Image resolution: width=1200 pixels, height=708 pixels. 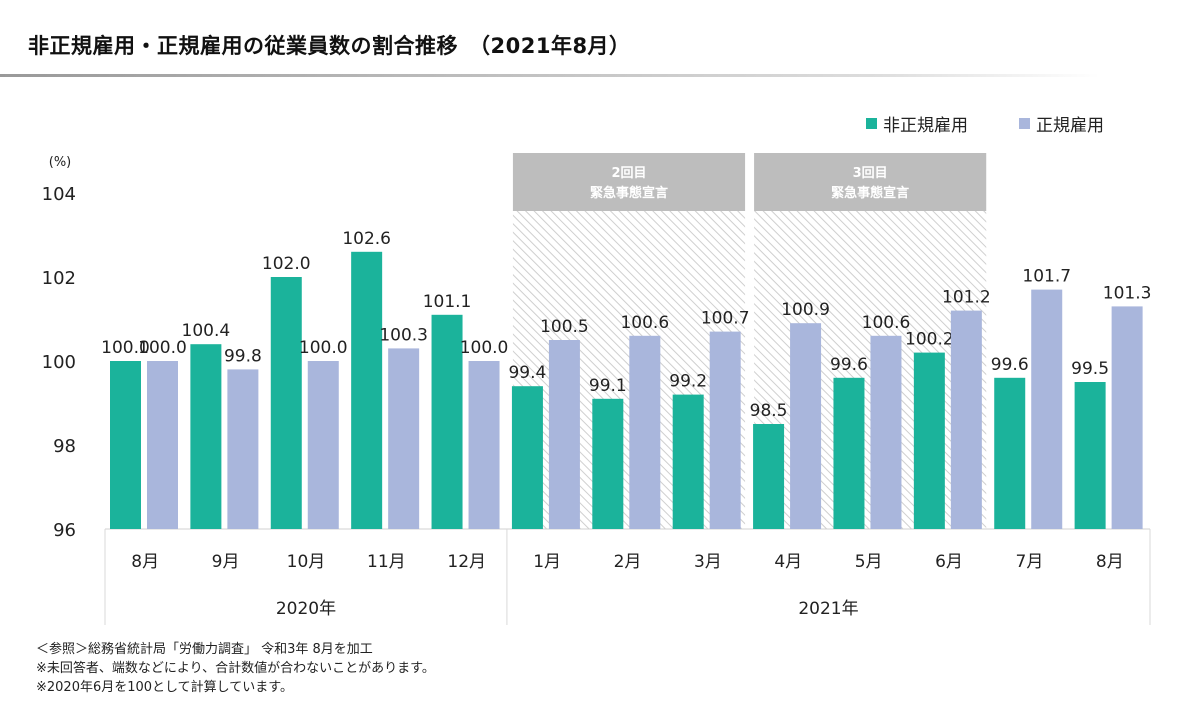 What do you see at coordinates (403, 335) in the screenshot?
I see `data-label: 100.3` at bounding box center [403, 335].